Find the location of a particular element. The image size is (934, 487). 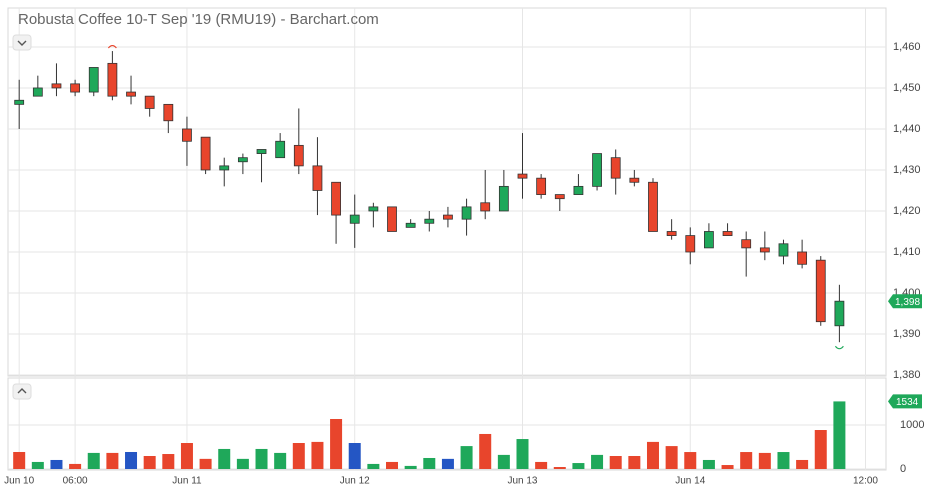

last-volume-tag is located at coordinates (905, 401).